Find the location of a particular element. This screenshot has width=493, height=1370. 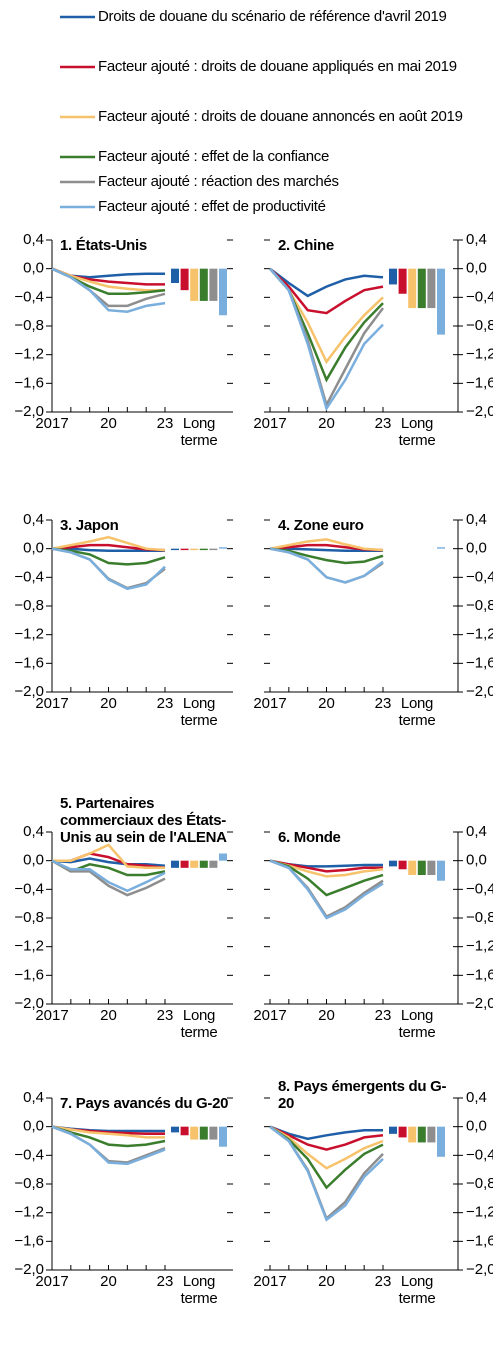

panel-title-text: 8. Pays émergents du G-20 is located at coordinates (362, 1095).